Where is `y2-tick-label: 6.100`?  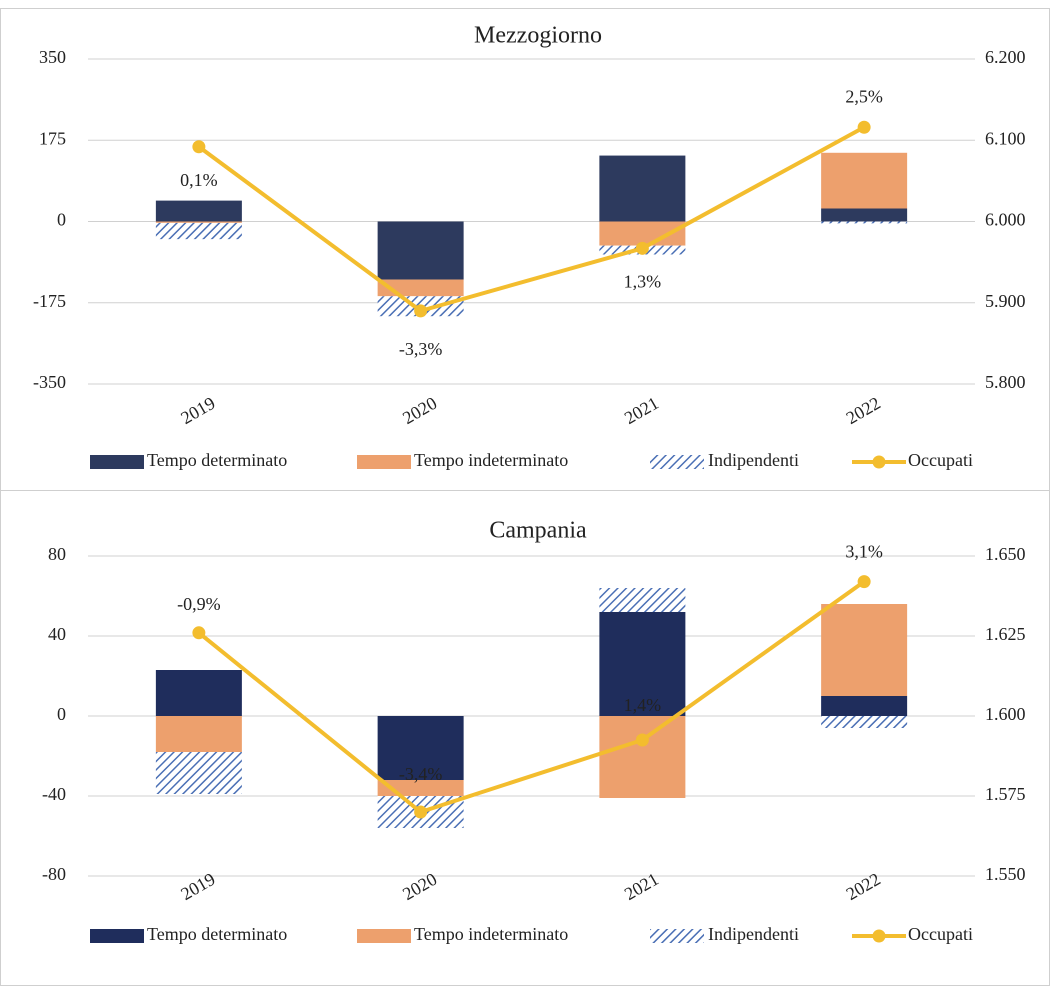
y2-tick-label: 6.100 is located at coordinates (1005, 138).